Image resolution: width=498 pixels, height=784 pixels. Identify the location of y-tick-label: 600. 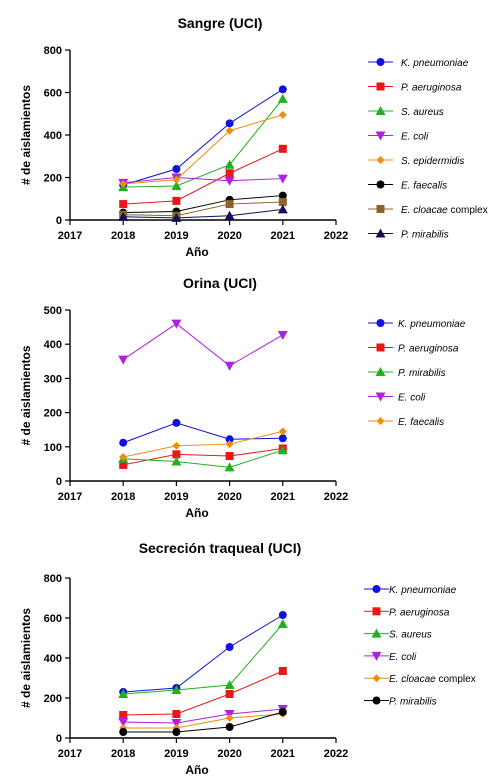
(53, 94).